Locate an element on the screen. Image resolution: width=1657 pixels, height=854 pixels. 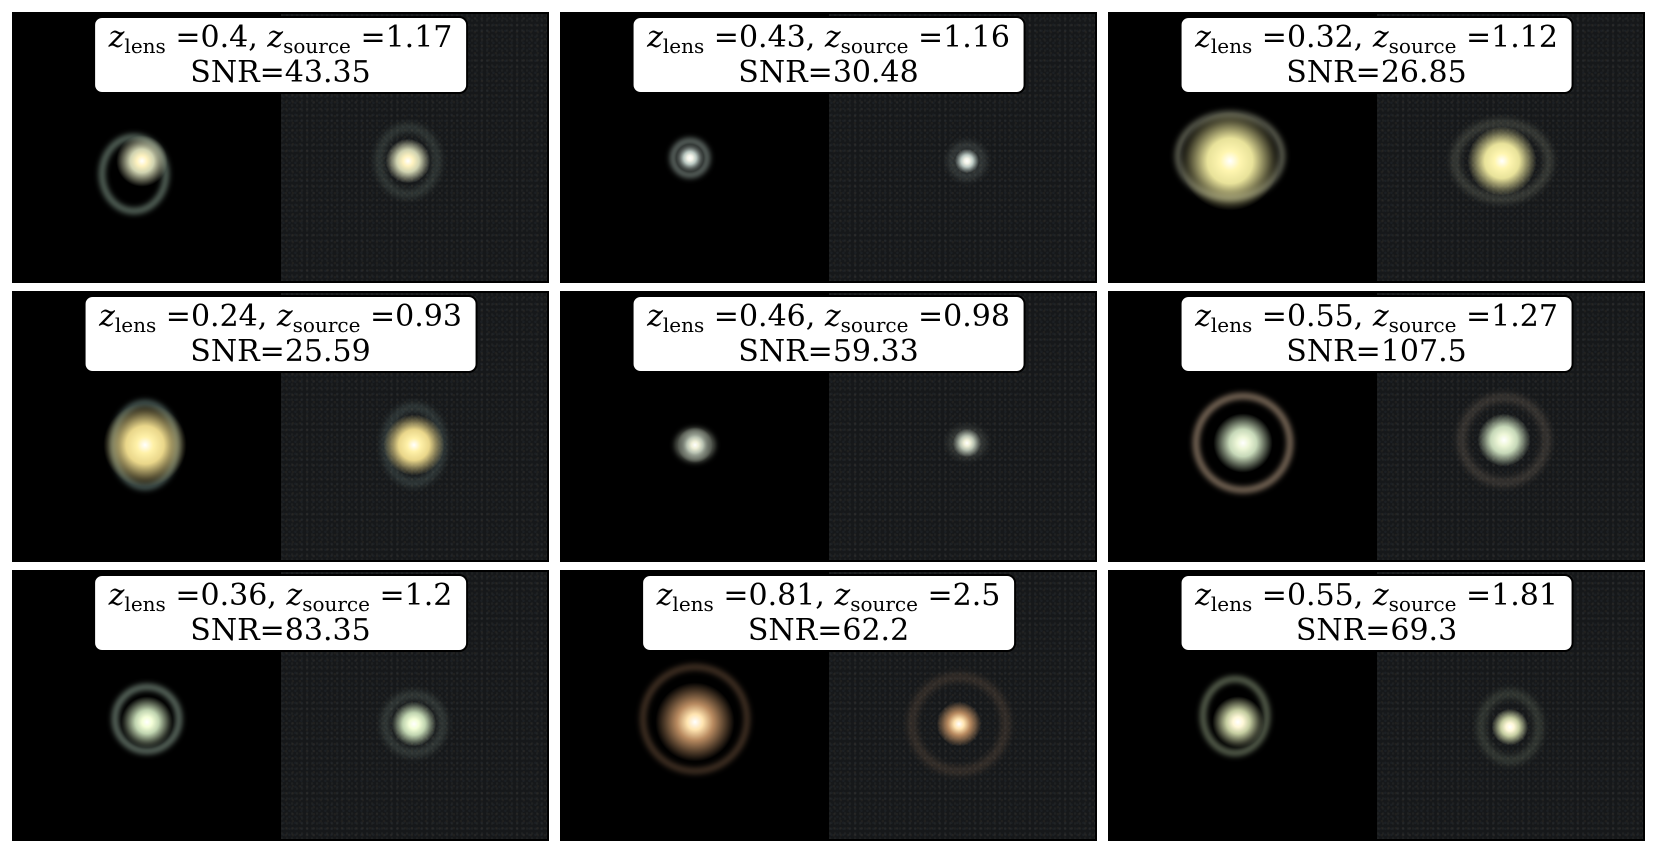
lens-panel: zlens =0.36, zsource =1.2 SNR=83.35 is located at coordinates (280, 705).